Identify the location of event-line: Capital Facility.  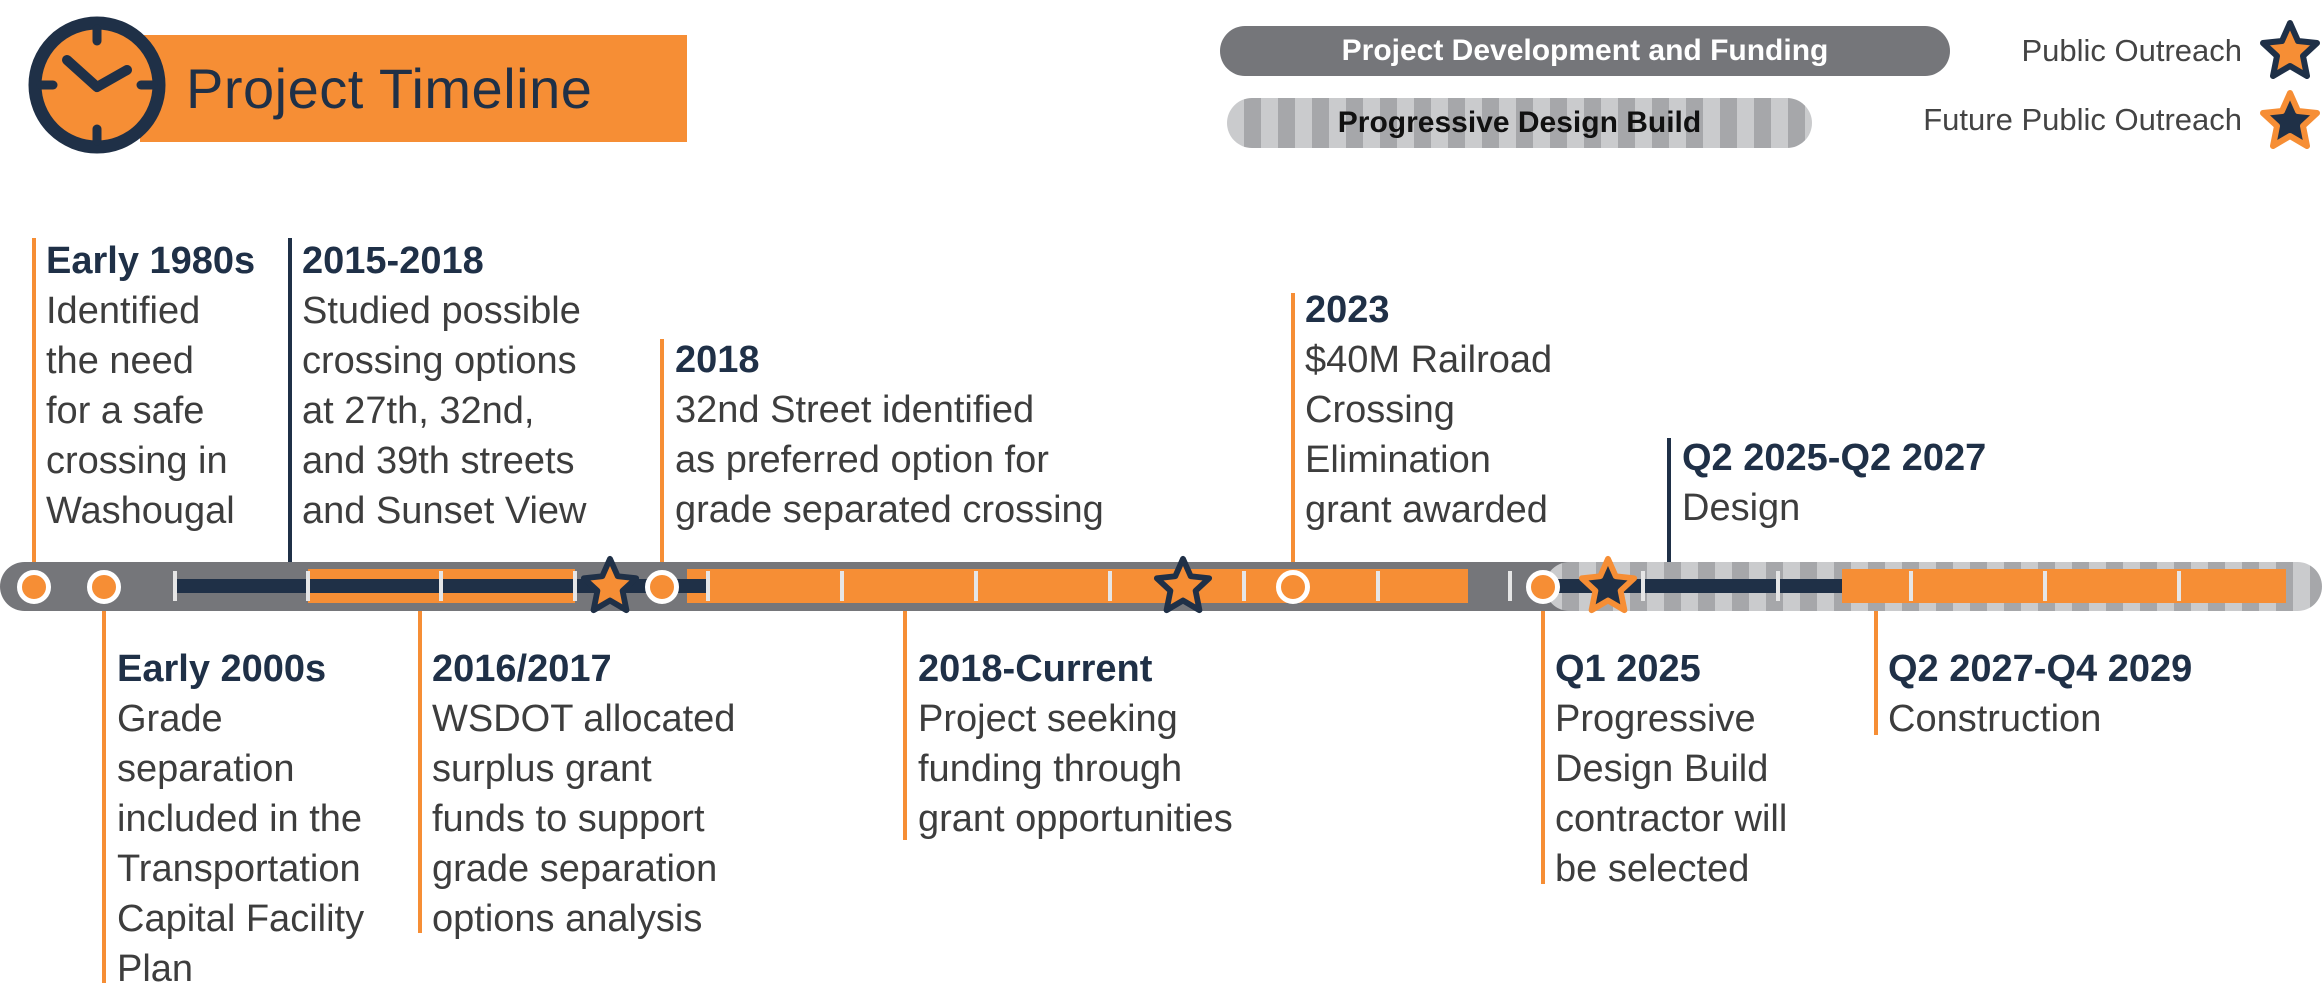
(241, 919).